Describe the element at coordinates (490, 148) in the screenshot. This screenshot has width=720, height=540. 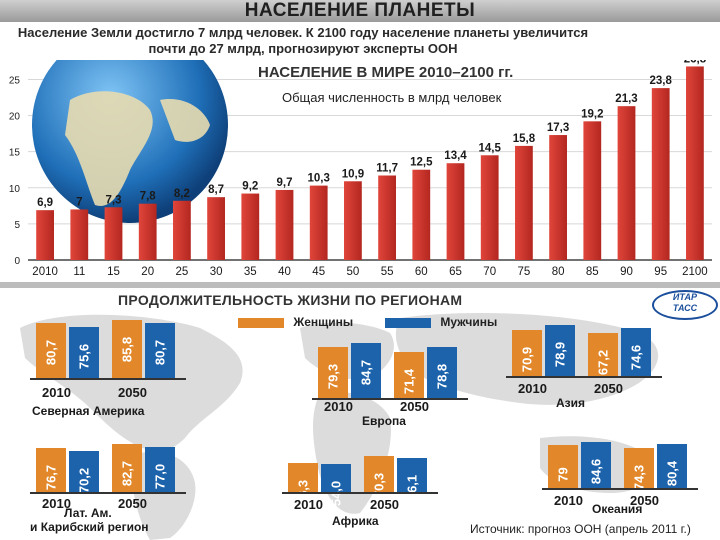
I see `bar-value-label: 14,5` at that location.